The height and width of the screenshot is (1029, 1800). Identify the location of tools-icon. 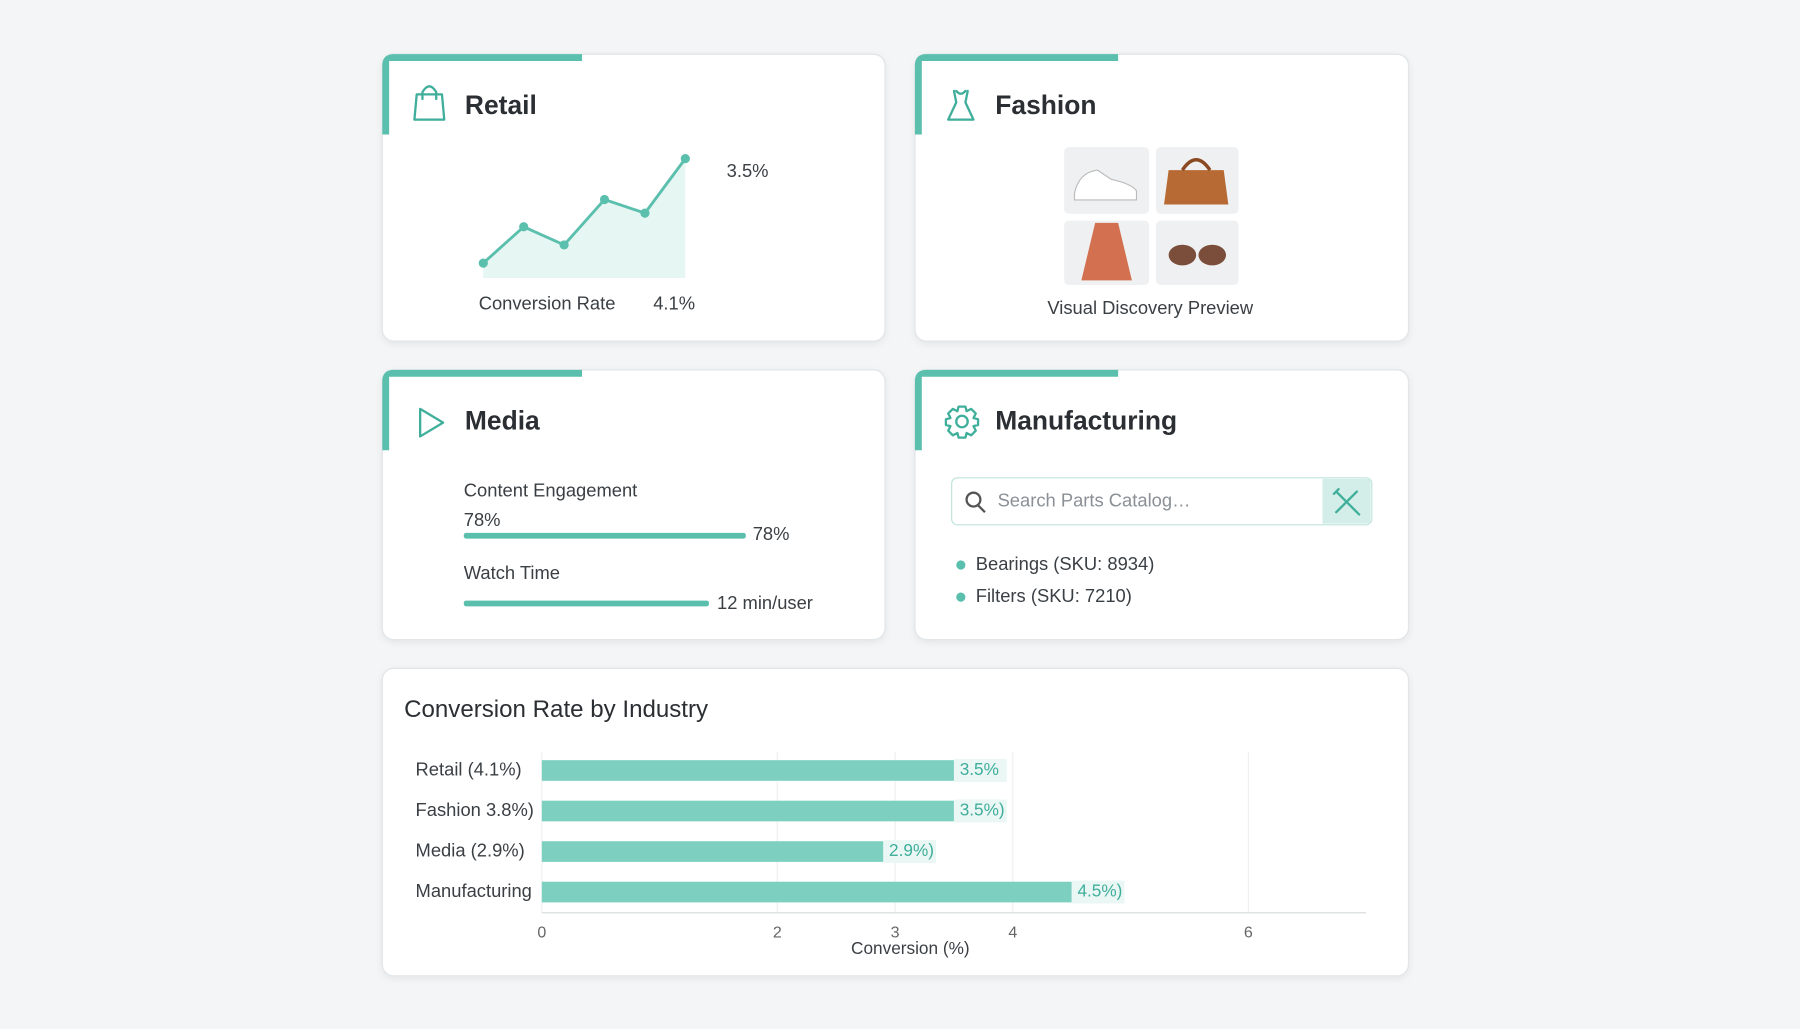
(1346, 502).